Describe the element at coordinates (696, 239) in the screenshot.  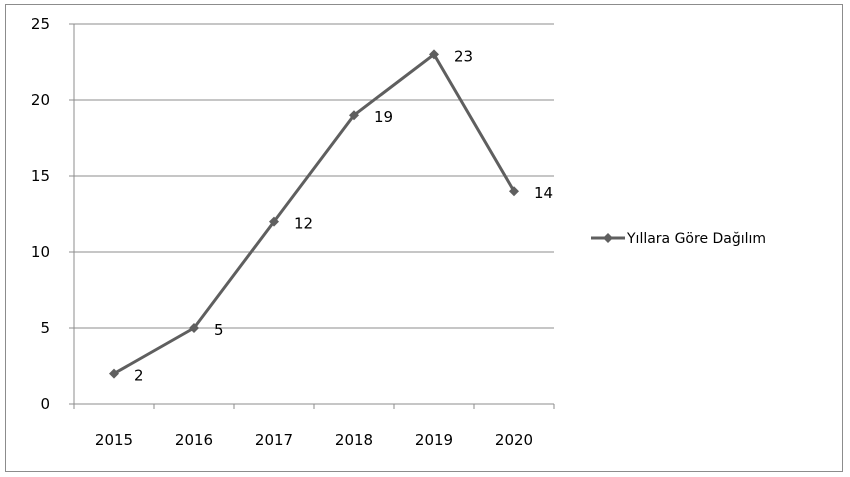
I see `legend-label: Yıllara Göre Dağılım` at that location.